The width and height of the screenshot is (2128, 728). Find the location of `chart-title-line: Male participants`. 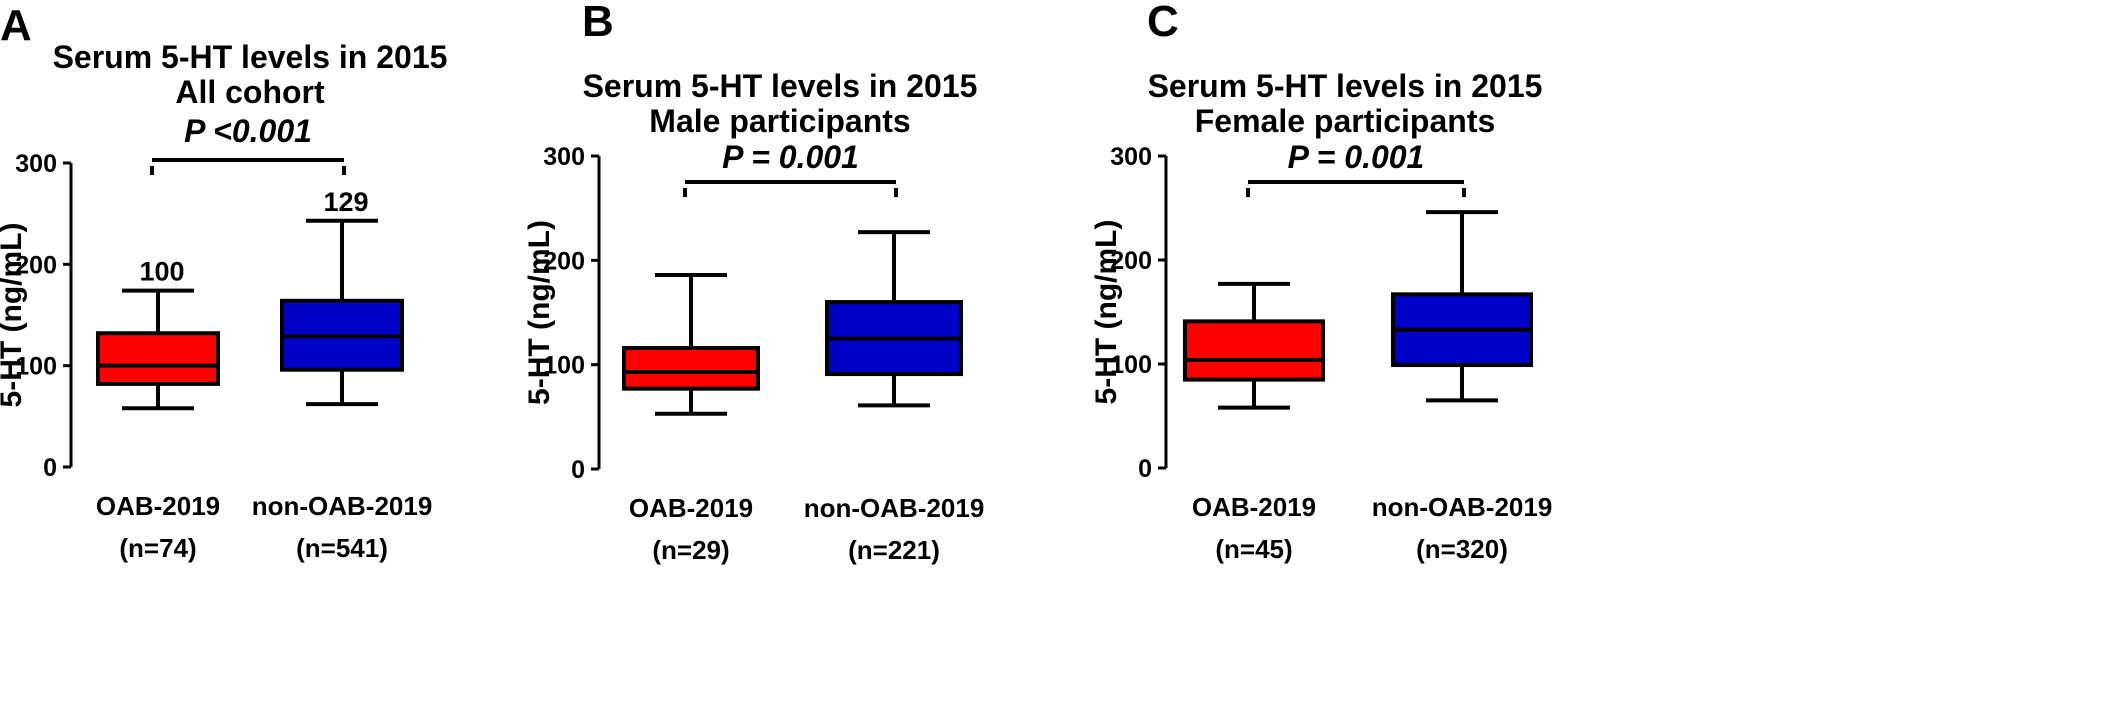

chart-title-line: Male participants is located at coordinates (779, 121).